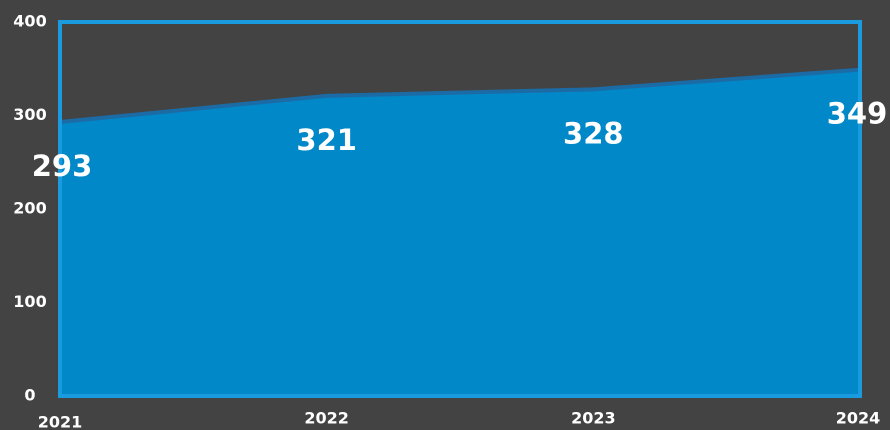  I want to click on value-label: 293, so click(62, 166).